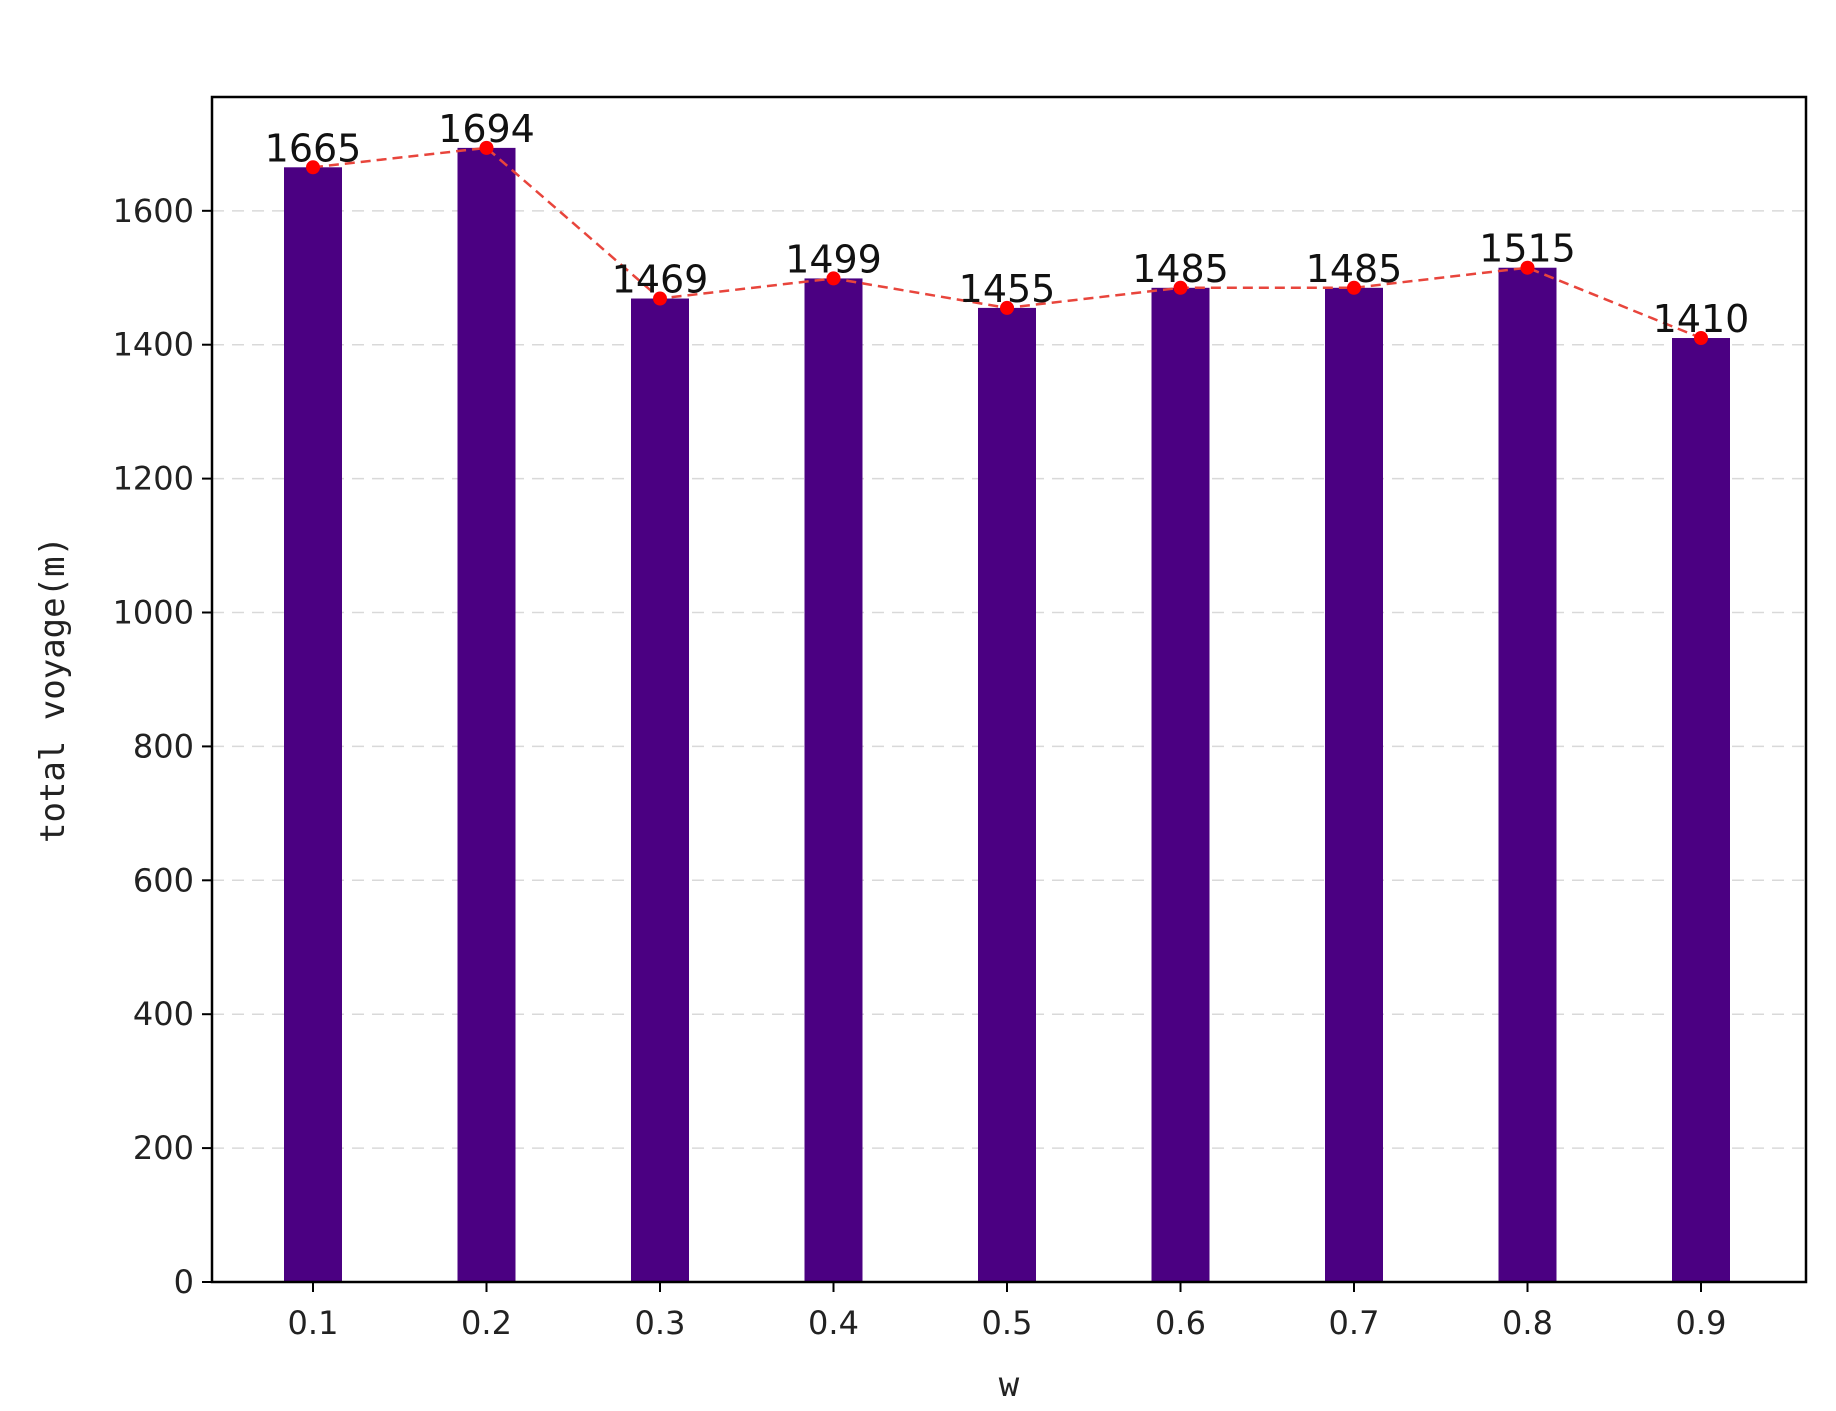  I want to click on x-tick-label: 0.4, so click(833, 1323).